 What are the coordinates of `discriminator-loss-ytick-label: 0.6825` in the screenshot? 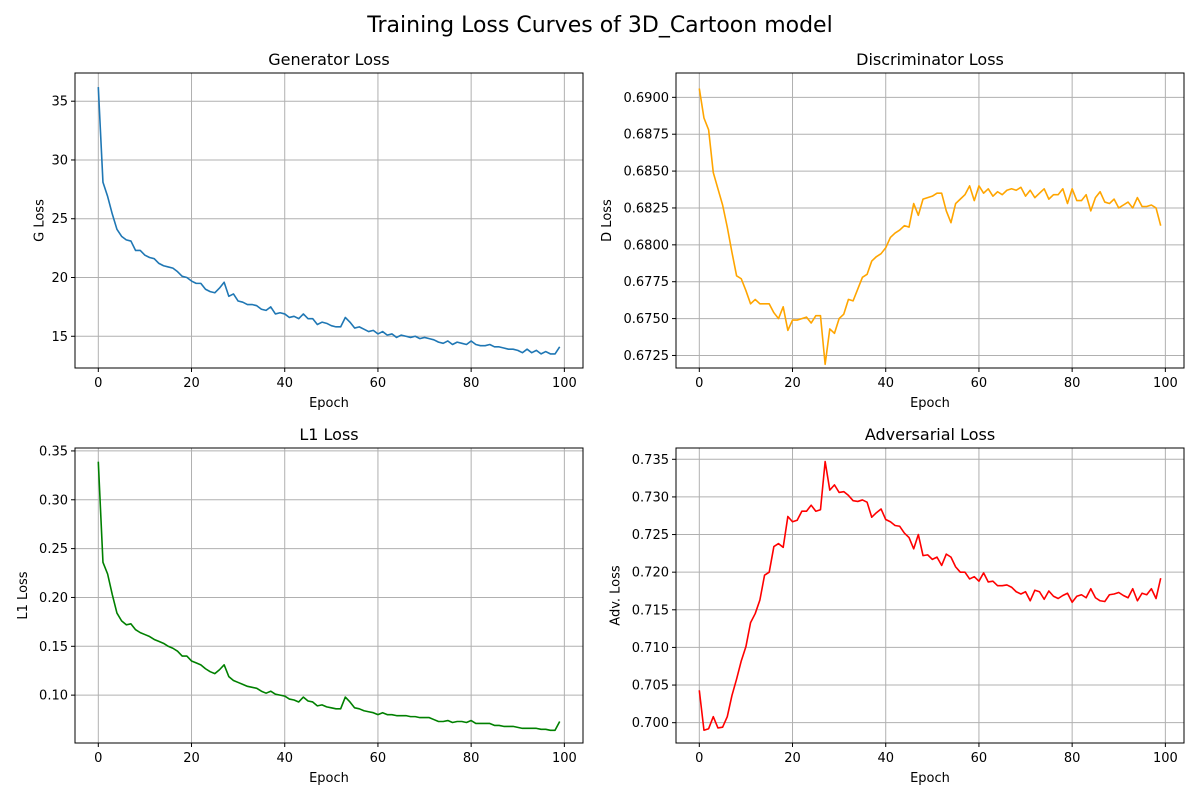 It's located at (647, 208).